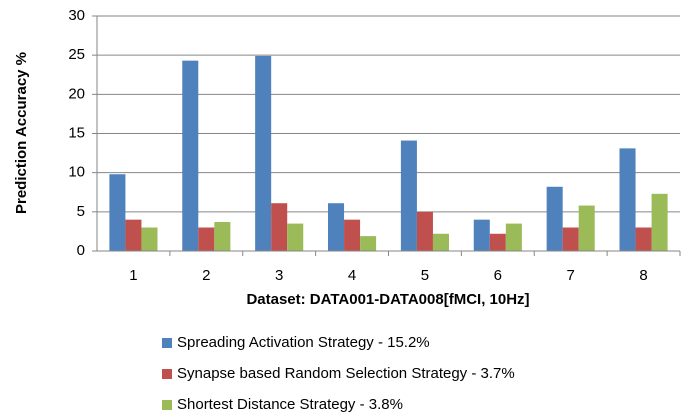 Image resolution: width=686 pixels, height=417 pixels. What do you see at coordinates (81, 211) in the screenshot?
I see `y-tick-label: 5` at bounding box center [81, 211].